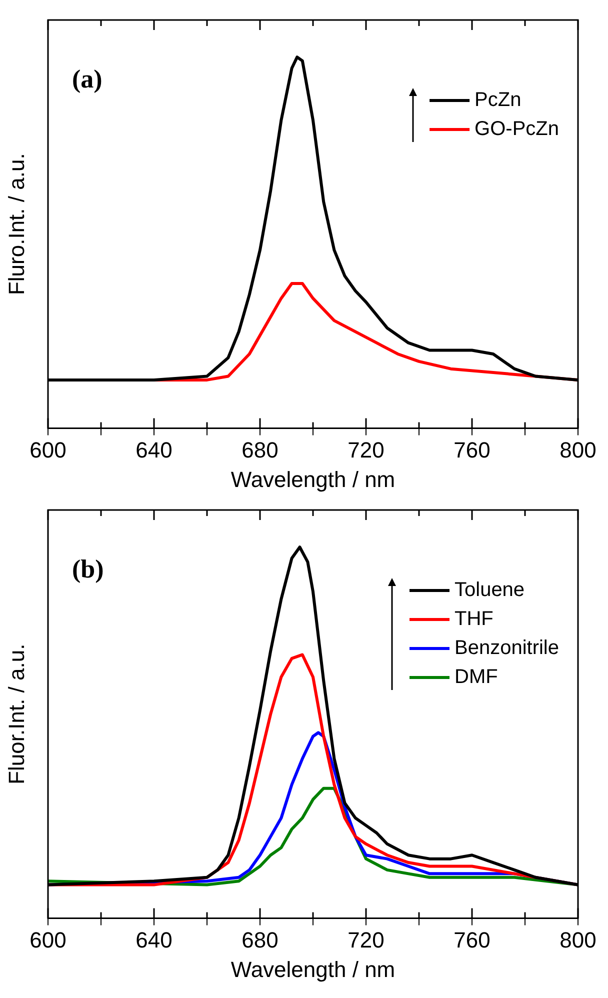 This screenshot has width=608, height=998. What do you see at coordinates (498, 100) in the screenshot?
I see `legend-label: PcZn` at bounding box center [498, 100].